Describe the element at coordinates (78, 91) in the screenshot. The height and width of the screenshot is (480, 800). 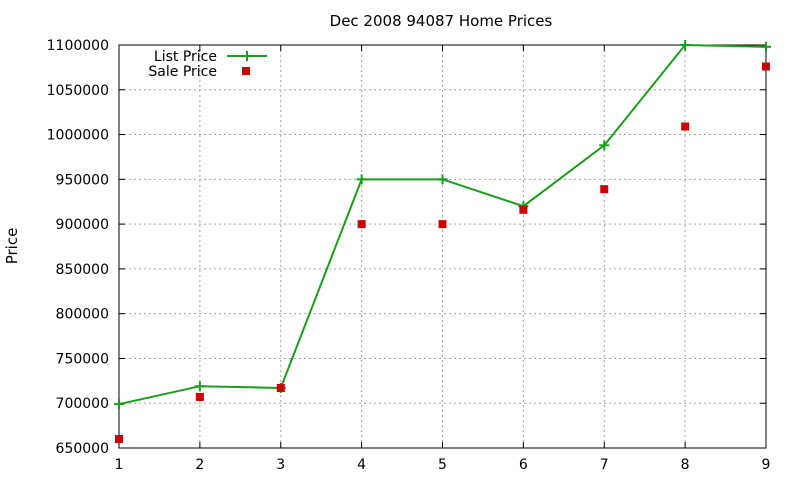
I see `y-tick-label: 1050000` at that location.